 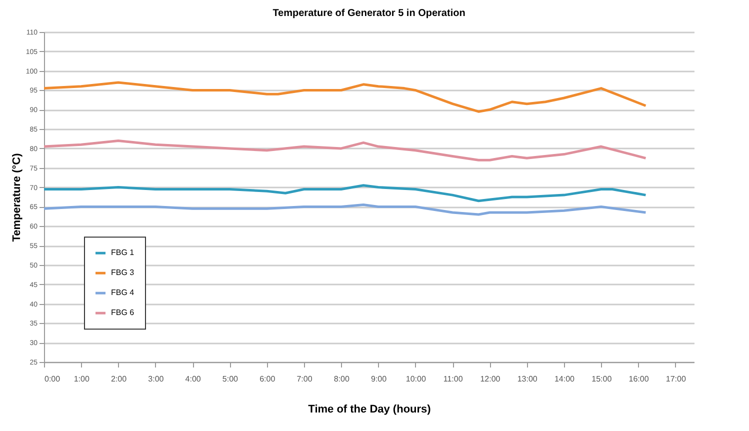 I want to click on x-tick-label: 1:00, so click(x=82, y=379).